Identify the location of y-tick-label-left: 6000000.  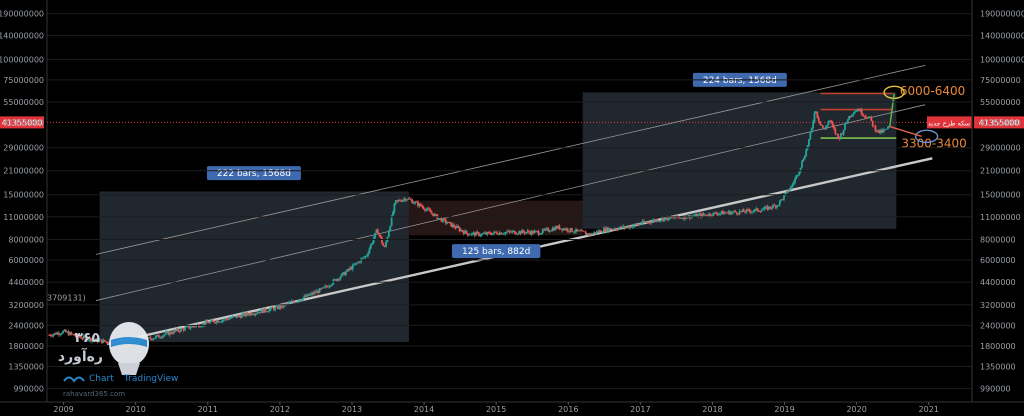
(26, 260).